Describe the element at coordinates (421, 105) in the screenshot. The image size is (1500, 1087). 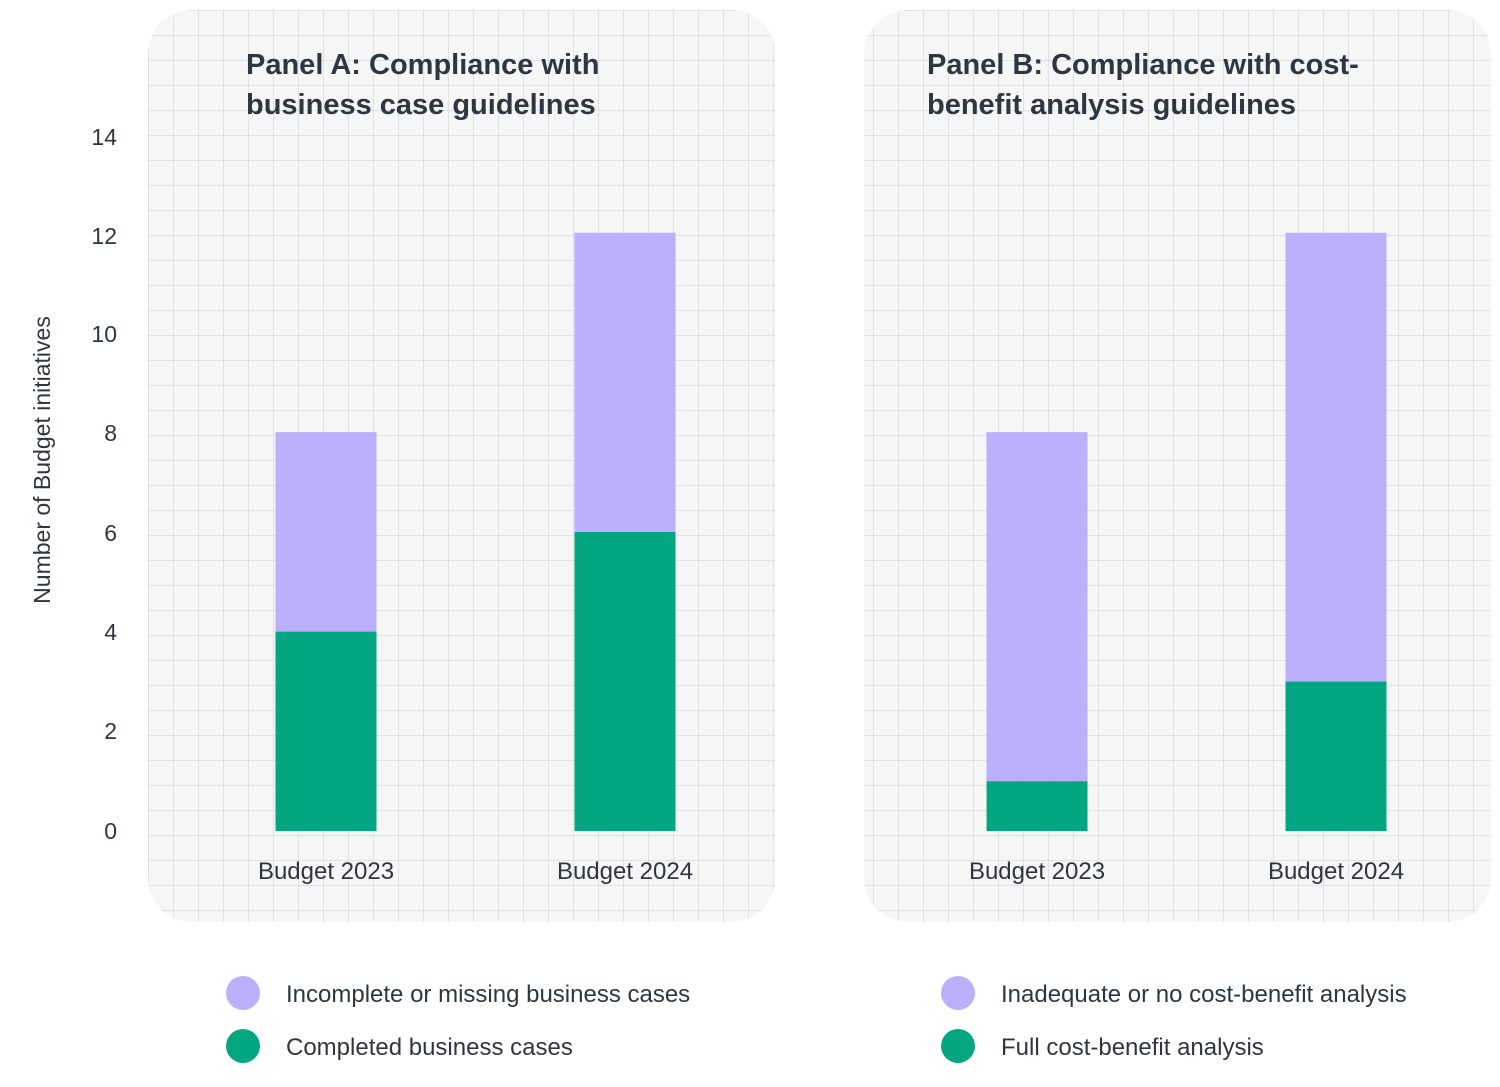
I see `panel-a-title-line-2: business case guidelines` at that location.